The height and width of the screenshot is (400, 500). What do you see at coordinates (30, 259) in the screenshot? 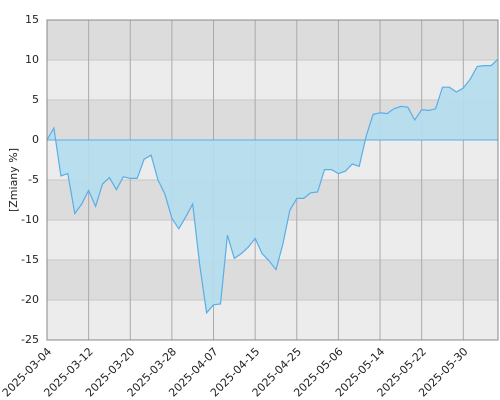
I see `y-tick-label: -15` at bounding box center [30, 259].